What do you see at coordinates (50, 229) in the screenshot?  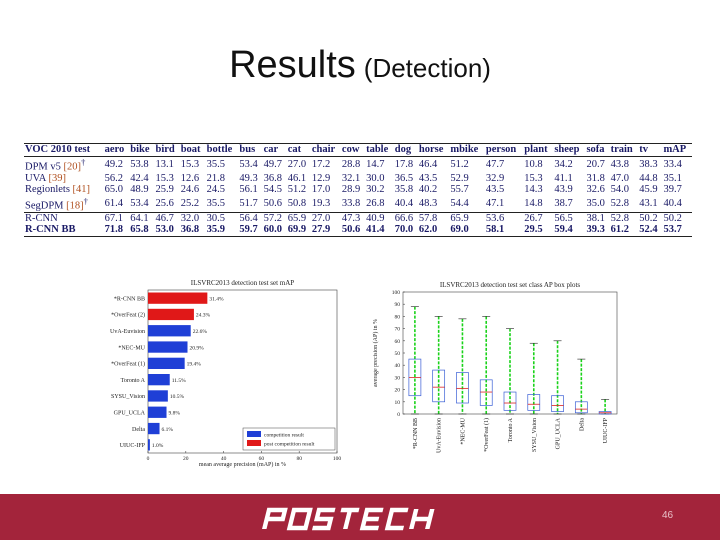 I see `method-name: R-CNN BB` at bounding box center [50, 229].